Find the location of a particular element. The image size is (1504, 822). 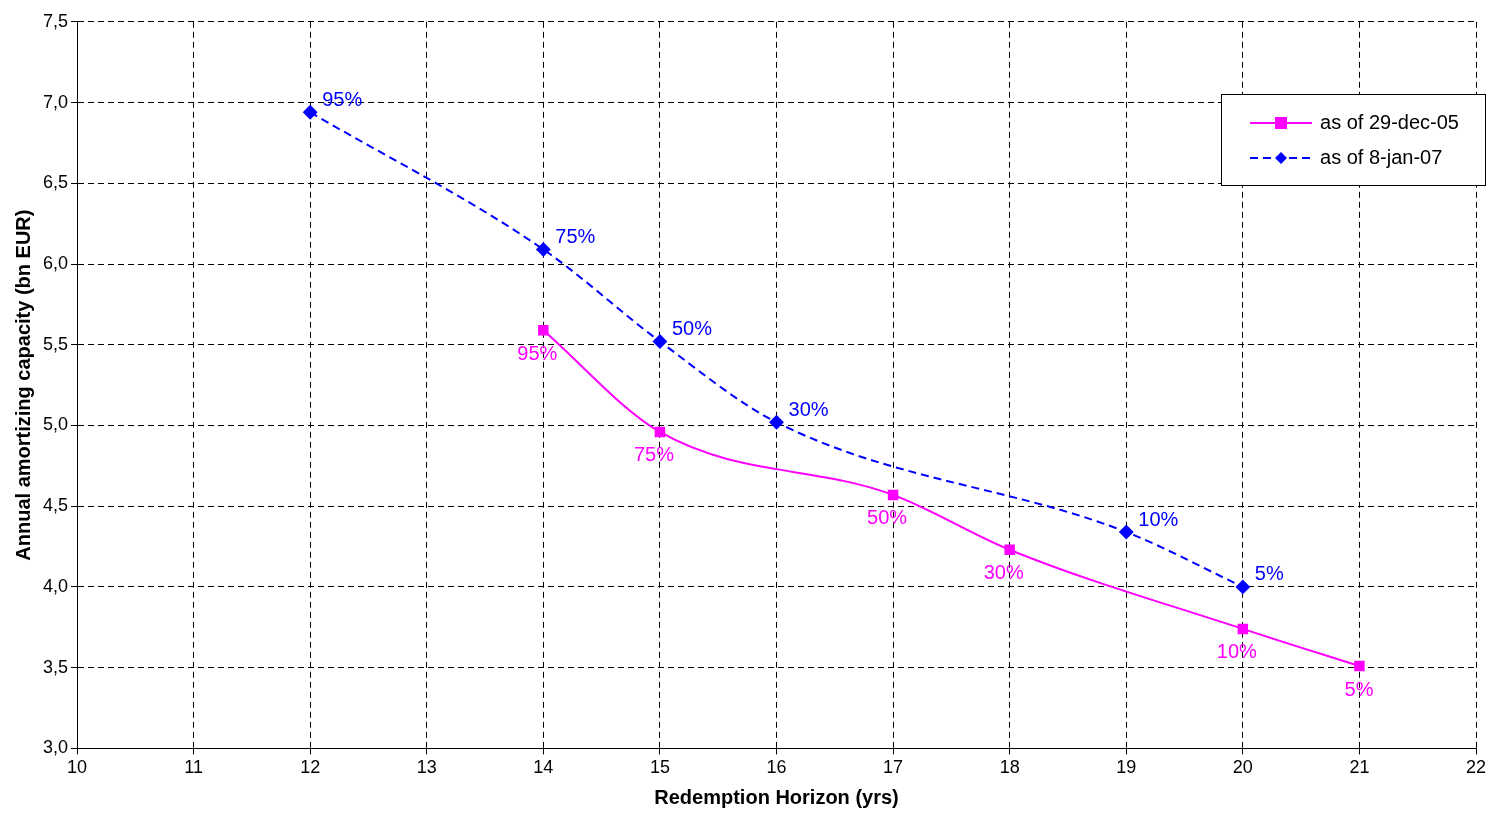

x-tick-label: 13 is located at coordinates (426, 767).